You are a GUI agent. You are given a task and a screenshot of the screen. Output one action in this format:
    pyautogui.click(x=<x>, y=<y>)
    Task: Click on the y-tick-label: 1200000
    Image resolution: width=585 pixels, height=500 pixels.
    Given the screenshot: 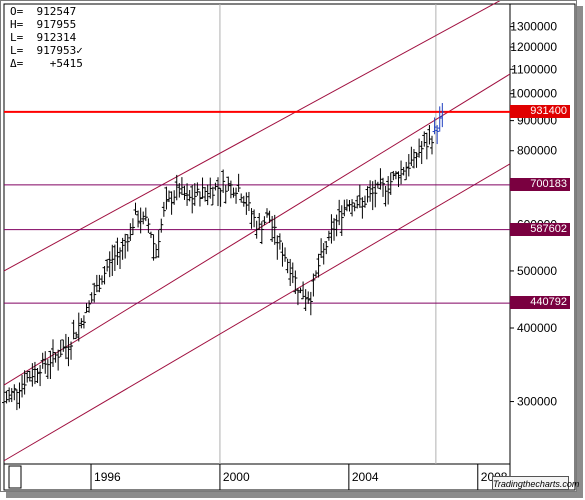 What is the action you would take?
    pyautogui.click(x=533, y=47)
    